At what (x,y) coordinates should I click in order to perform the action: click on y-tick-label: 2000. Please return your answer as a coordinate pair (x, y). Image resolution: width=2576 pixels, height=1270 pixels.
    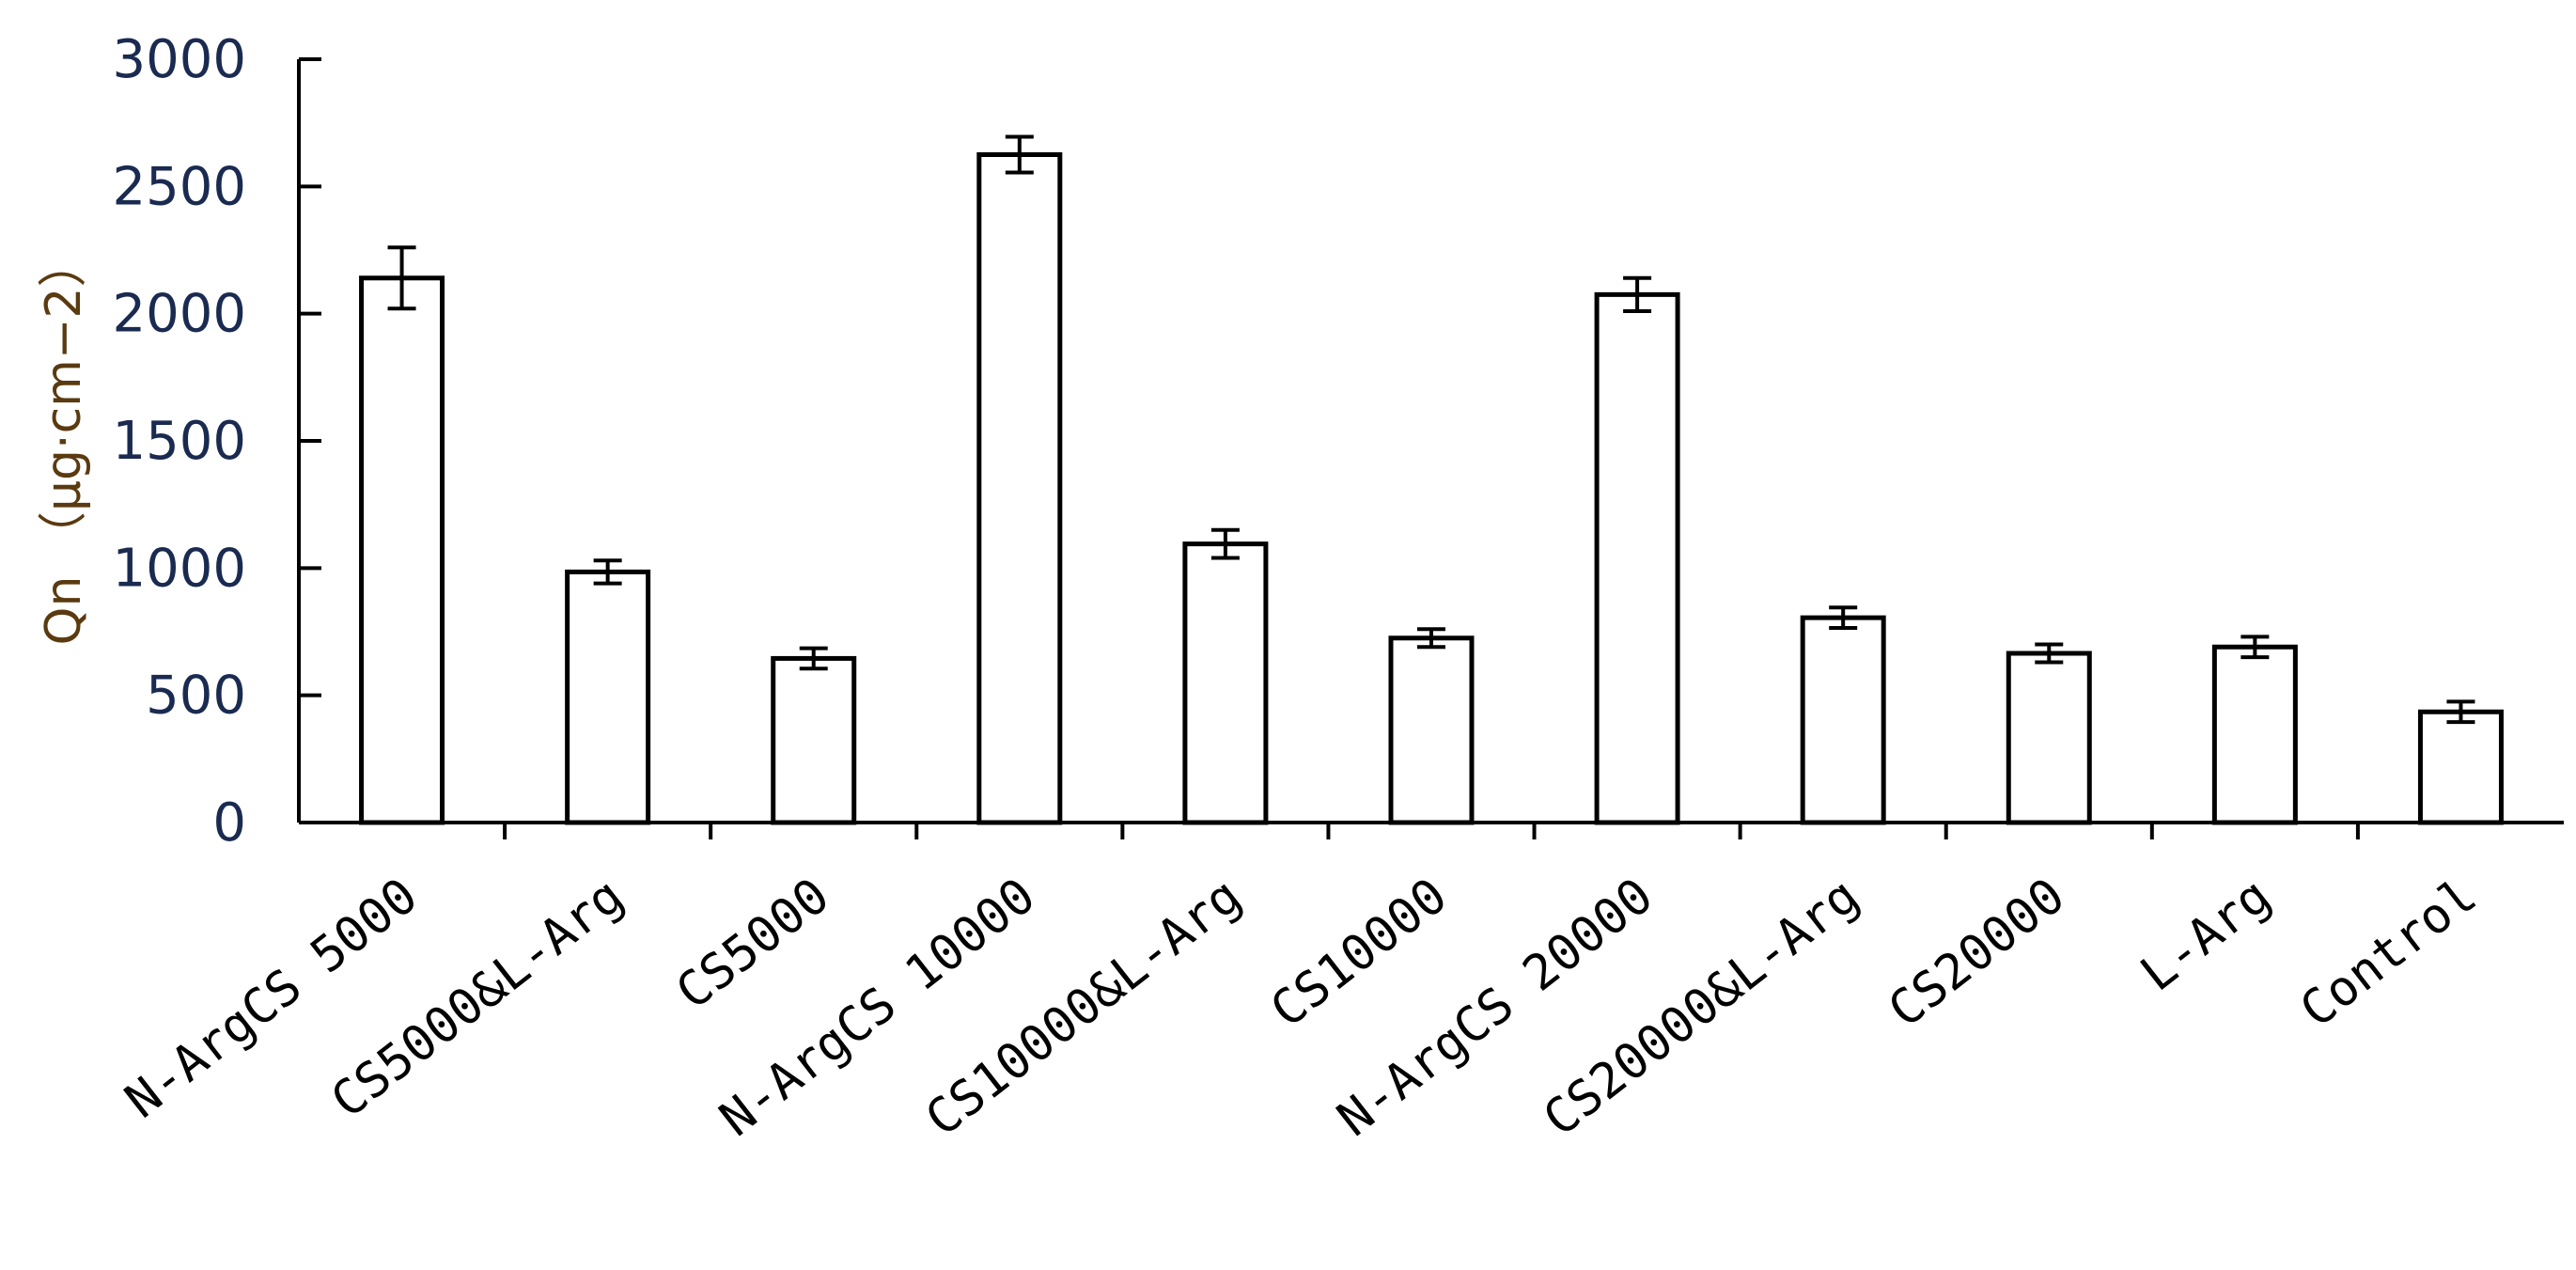
    Looking at the image, I should click on (179, 315).